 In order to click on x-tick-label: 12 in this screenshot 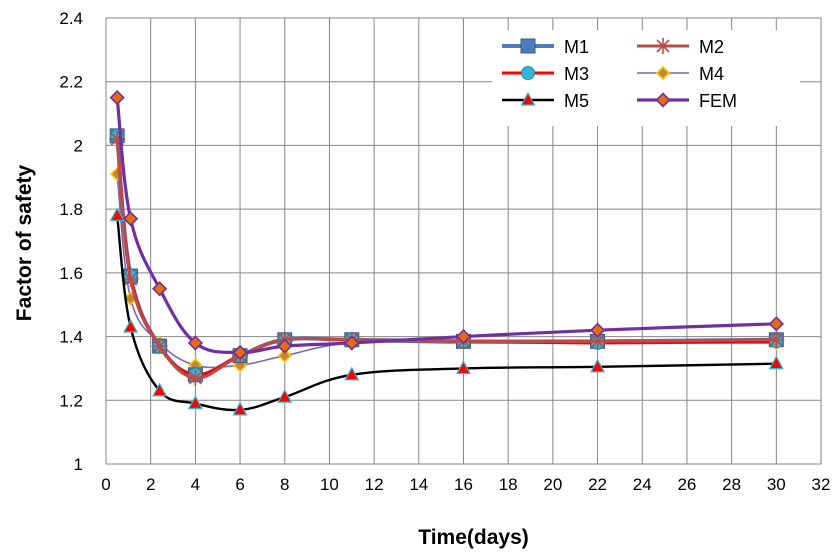, I will do `click(374, 484)`.